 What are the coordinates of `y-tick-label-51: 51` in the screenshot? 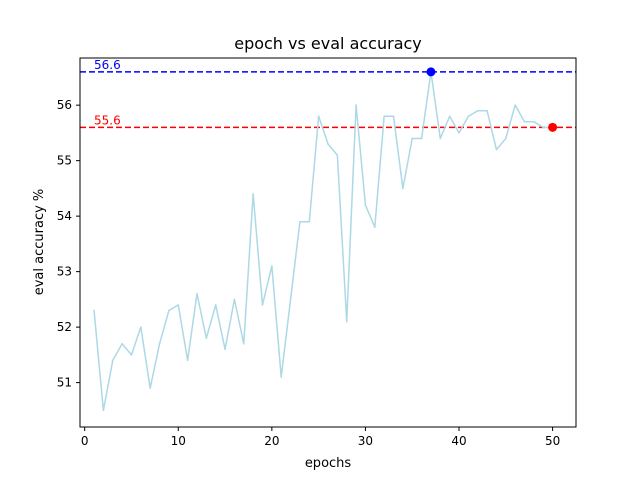 It's located at (64, 383).